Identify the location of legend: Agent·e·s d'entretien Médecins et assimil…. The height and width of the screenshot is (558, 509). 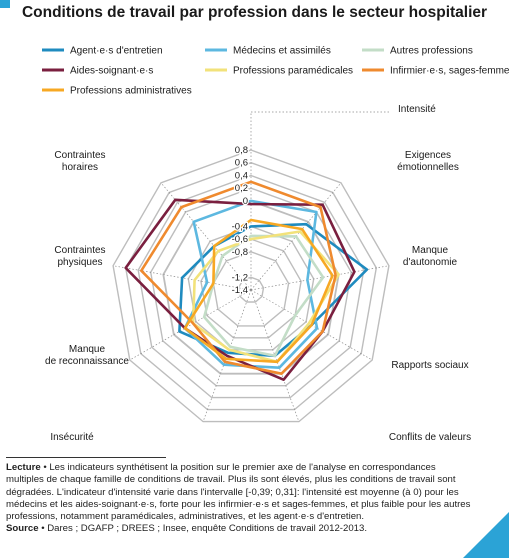
(275, 71).